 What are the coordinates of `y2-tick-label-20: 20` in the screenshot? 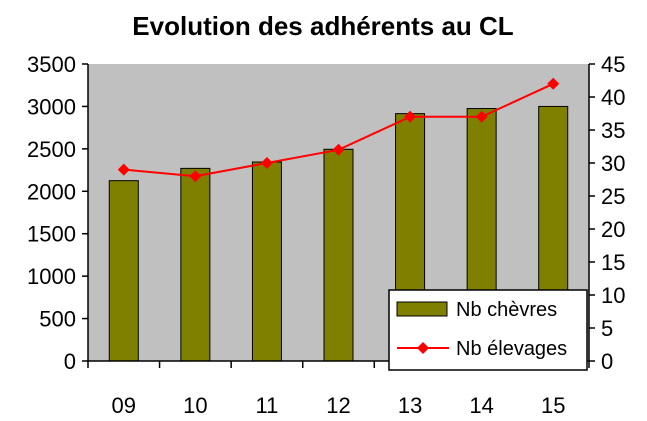 It's located at (613, 229).